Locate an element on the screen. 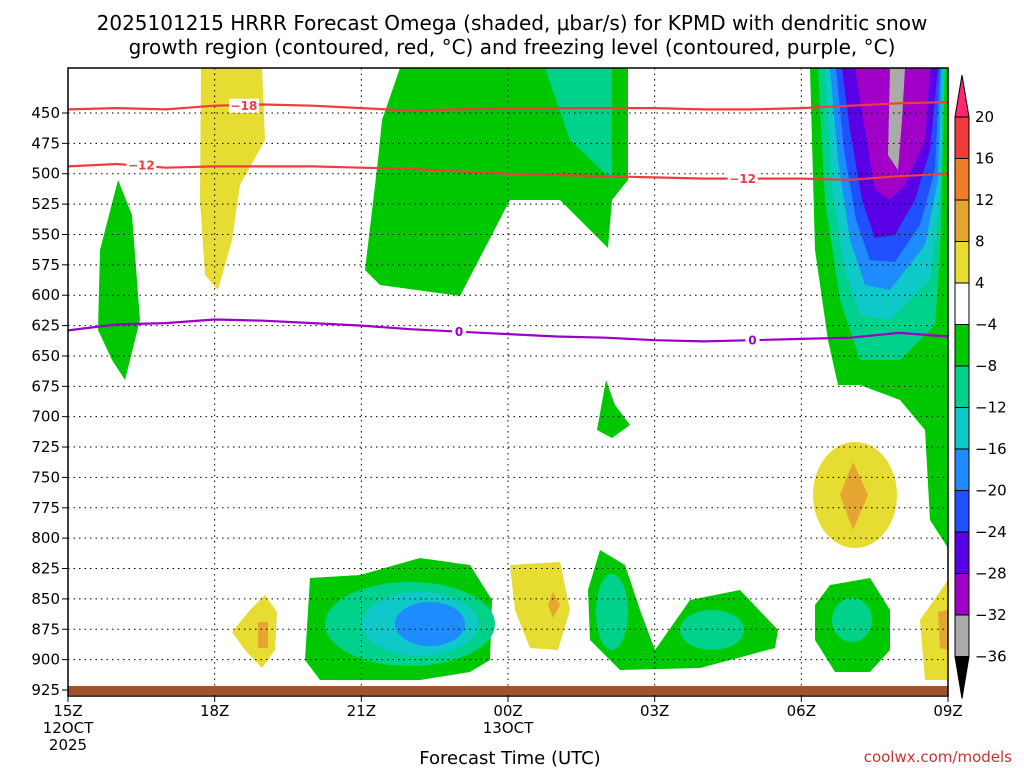  colorbar-label: 4 is located at coordinates (980, 283).